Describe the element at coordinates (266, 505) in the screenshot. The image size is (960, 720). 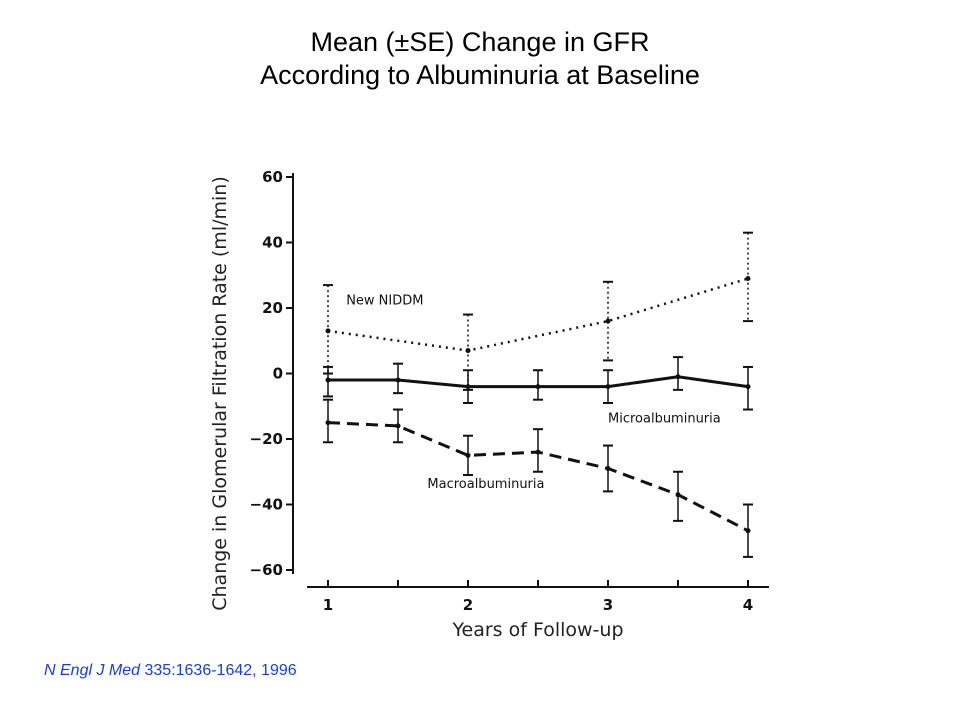
I see `y-tick-label: −40` at that location.